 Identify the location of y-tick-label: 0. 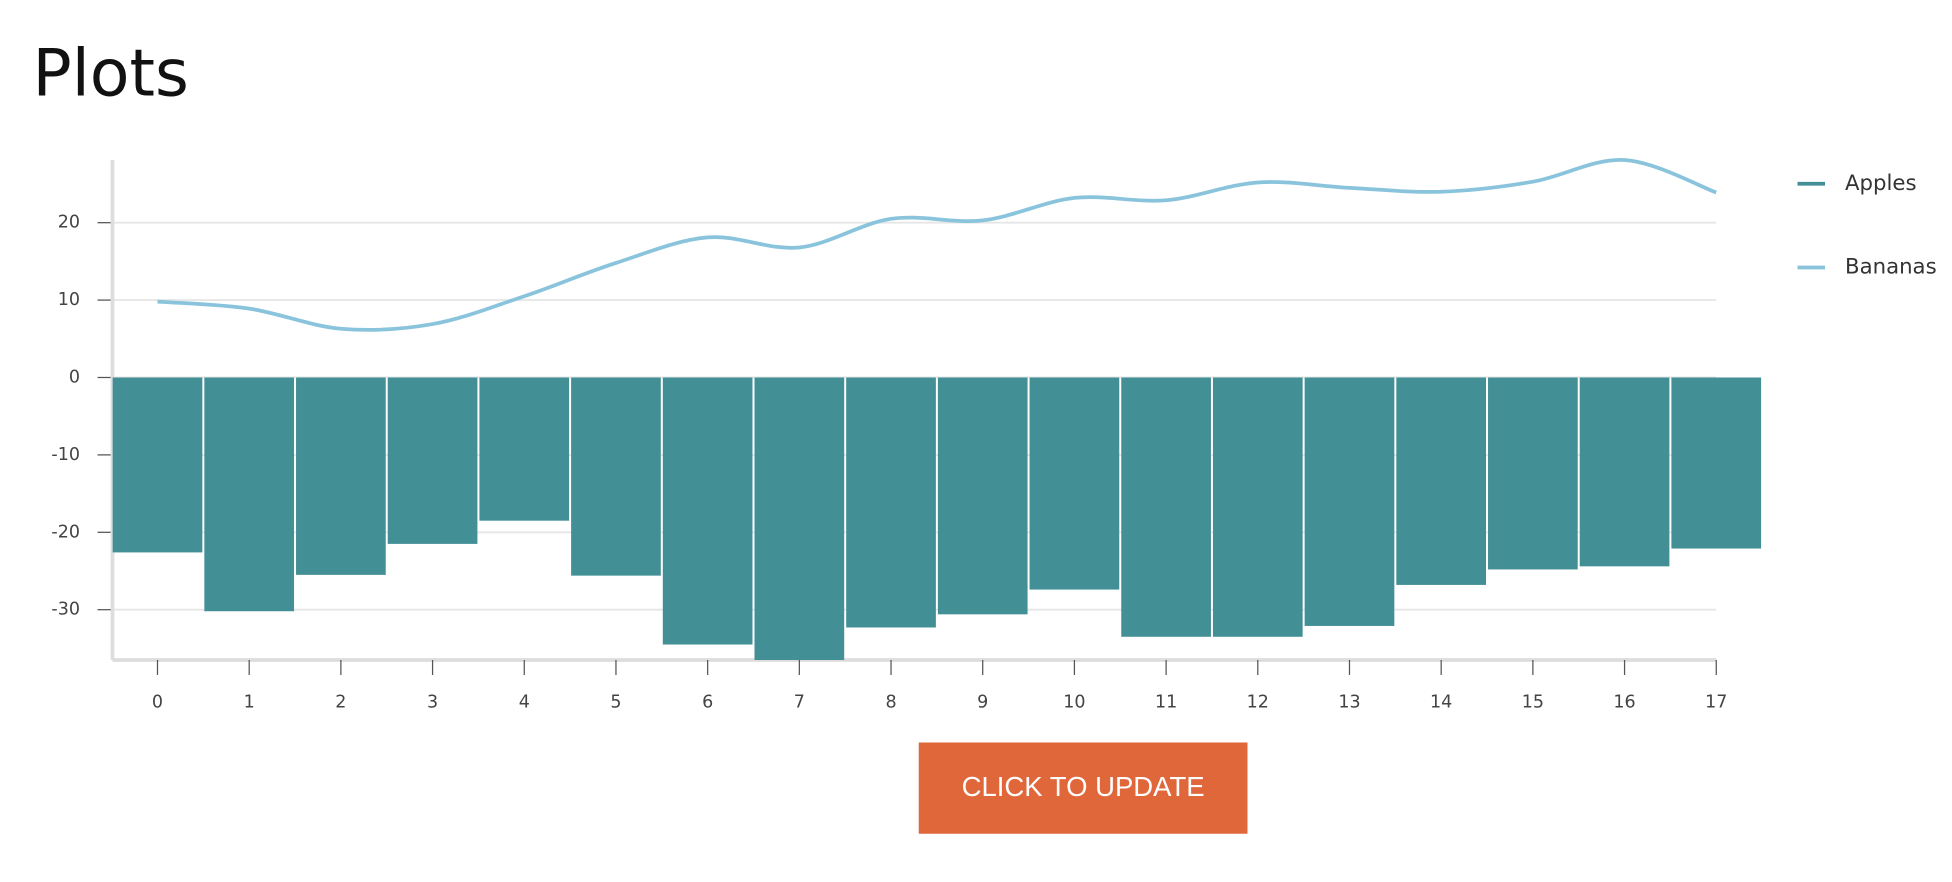
(74, 377).